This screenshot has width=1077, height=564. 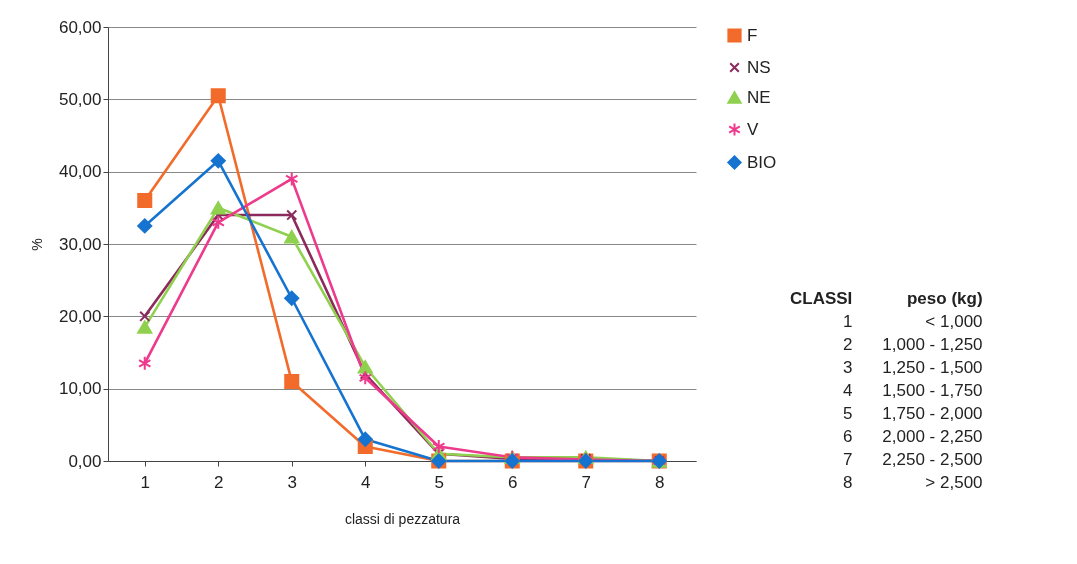 I want to click on legend-label: BIO, so click(x=762, y=162).